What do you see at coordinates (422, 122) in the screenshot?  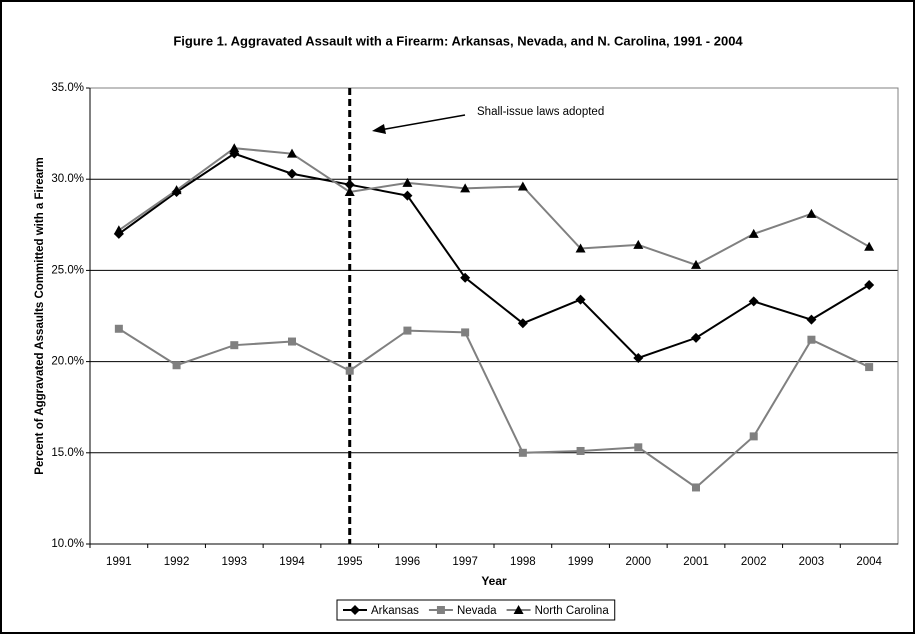 I see `annotation-arrow` at bounding box center [422, 122].